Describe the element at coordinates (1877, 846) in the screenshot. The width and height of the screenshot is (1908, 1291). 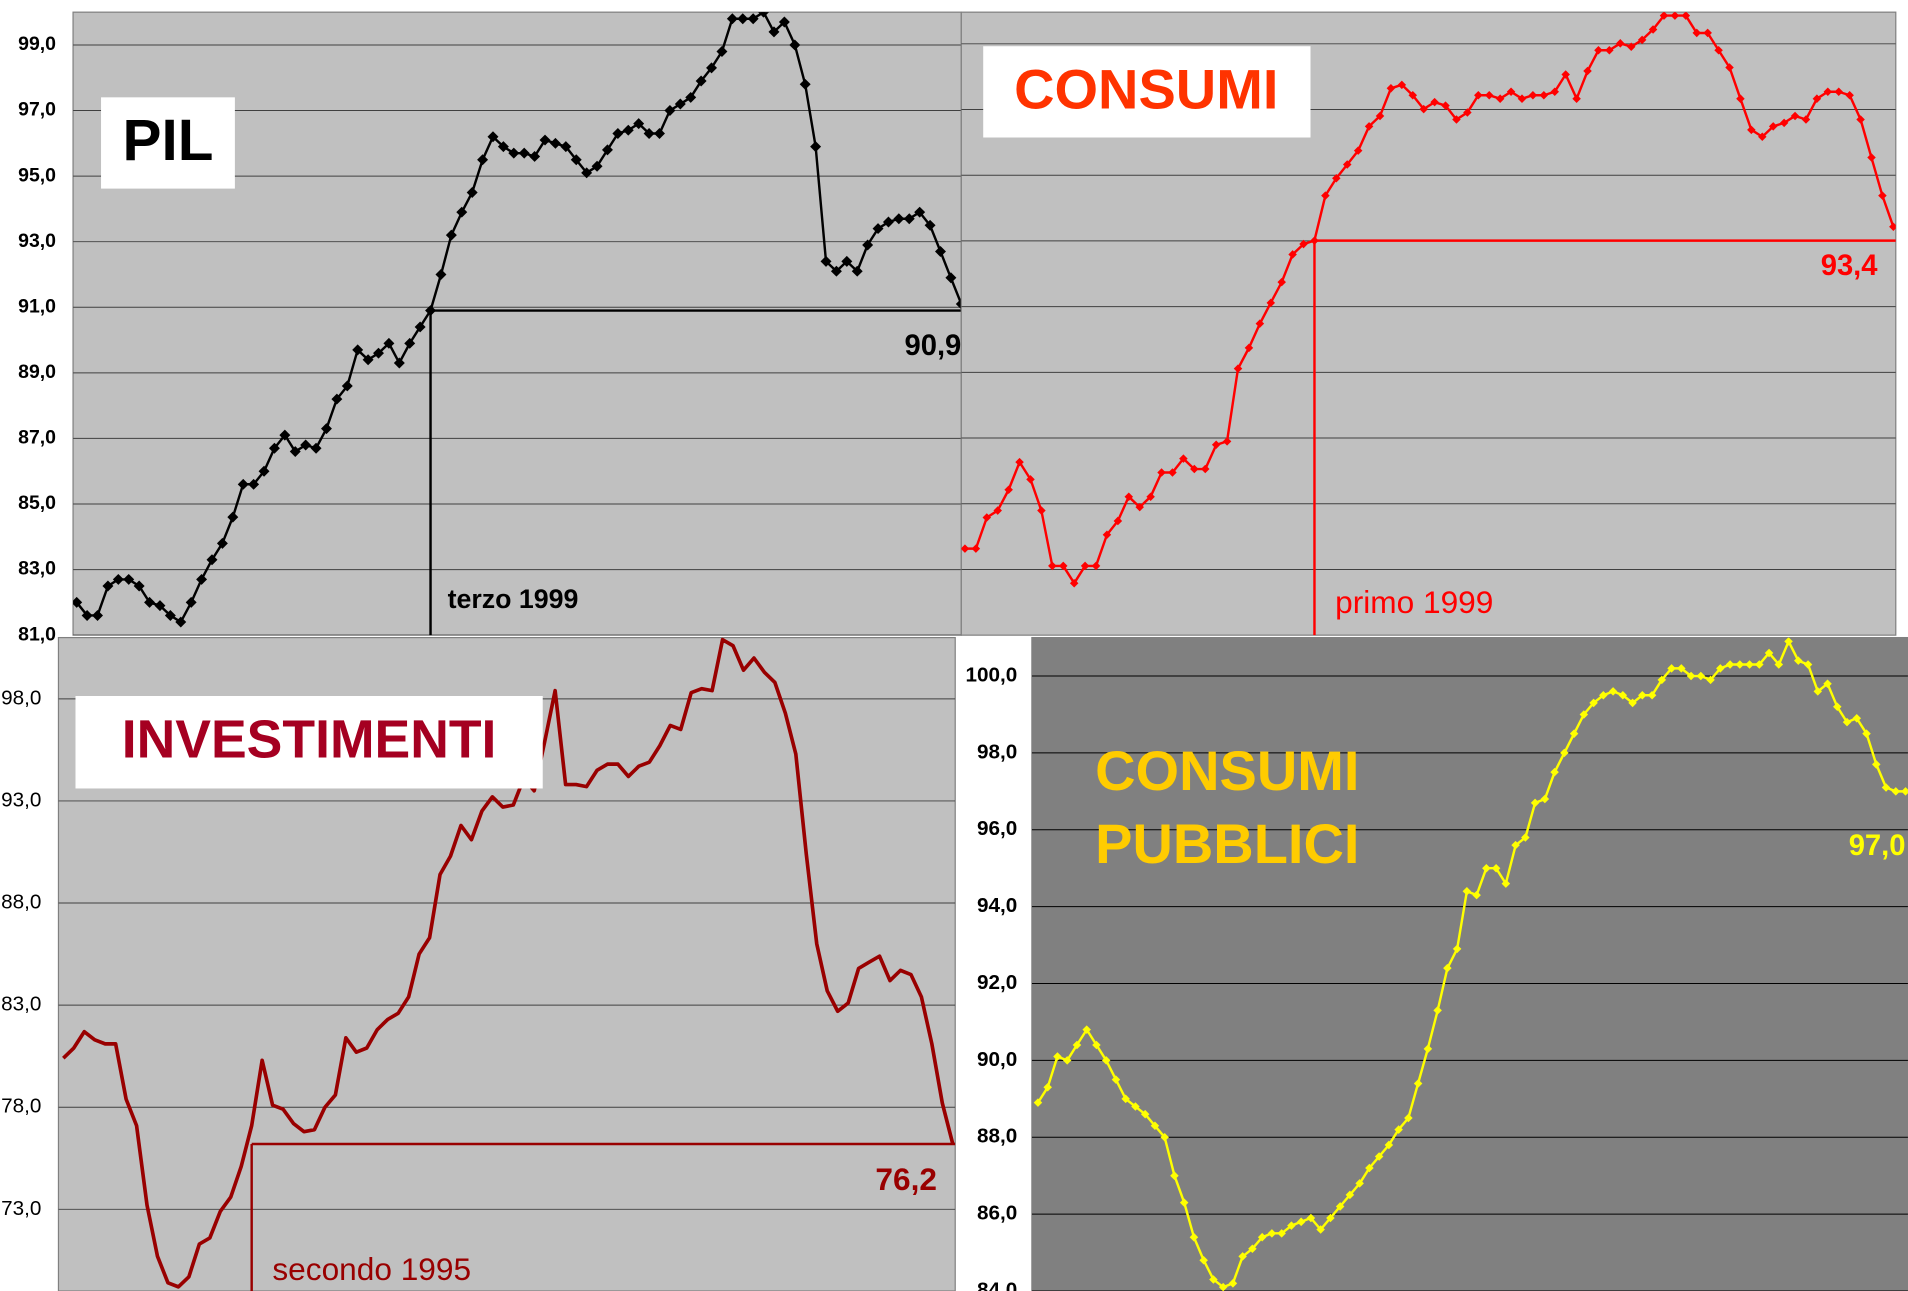
I see `value-label: 97,0` at that location.